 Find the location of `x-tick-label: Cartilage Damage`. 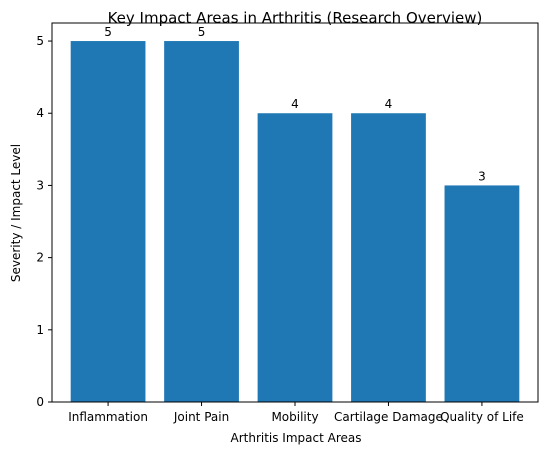

x-tick-label: Cartilage Damage is located at coordinates (388, 417).